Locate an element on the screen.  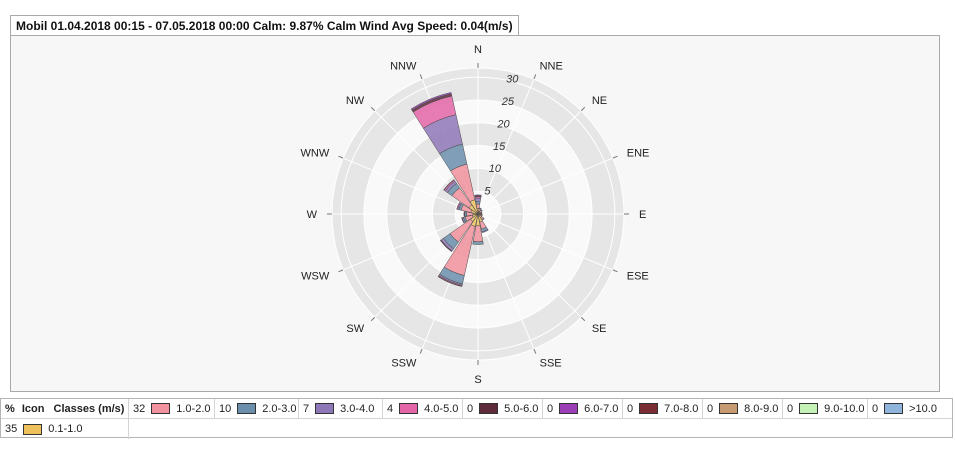
legend-header: % Icon Classes (m/s) is located at coordinates (65, 408).